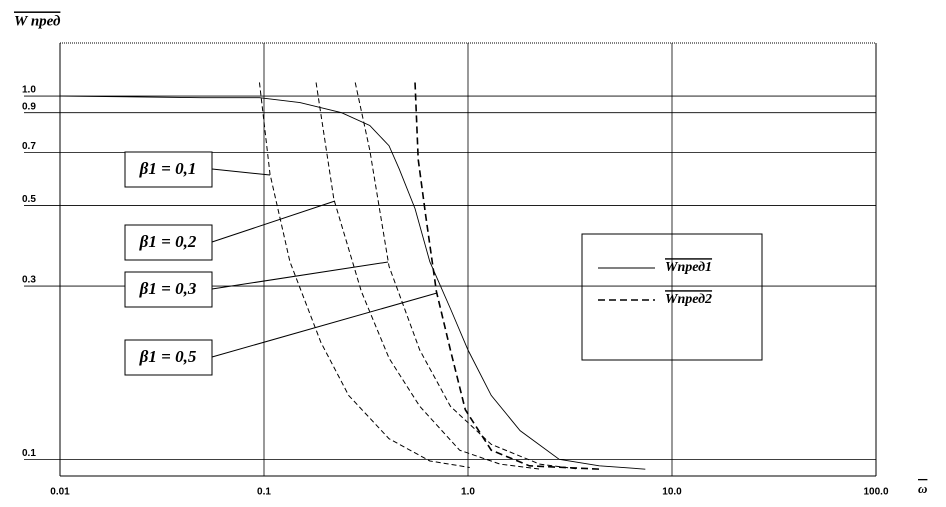  I want to click on y-tick-label: 1.0, so click(29, 90).